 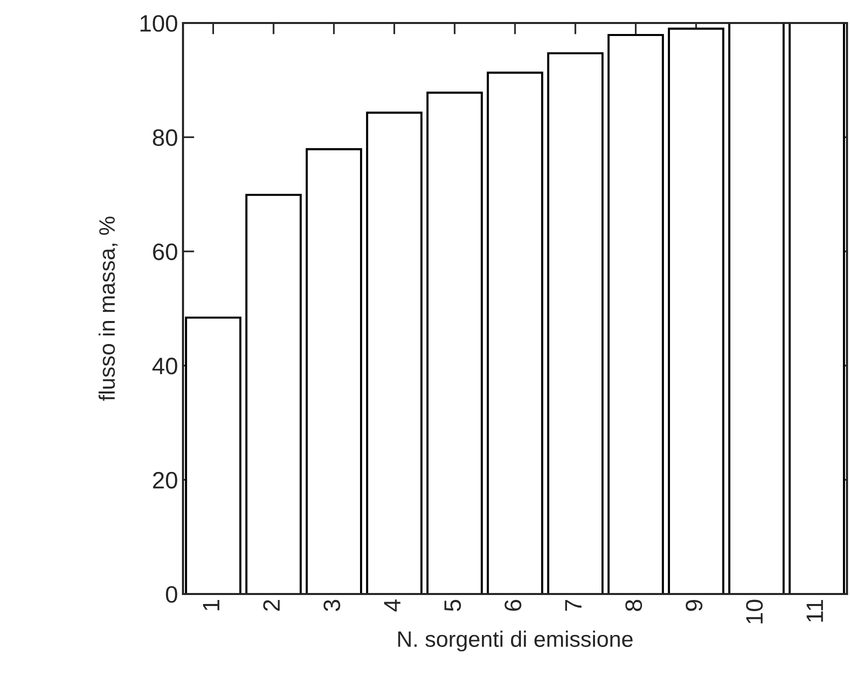 I want to click on x-tick-label: 10, so click(x=754, y=612).